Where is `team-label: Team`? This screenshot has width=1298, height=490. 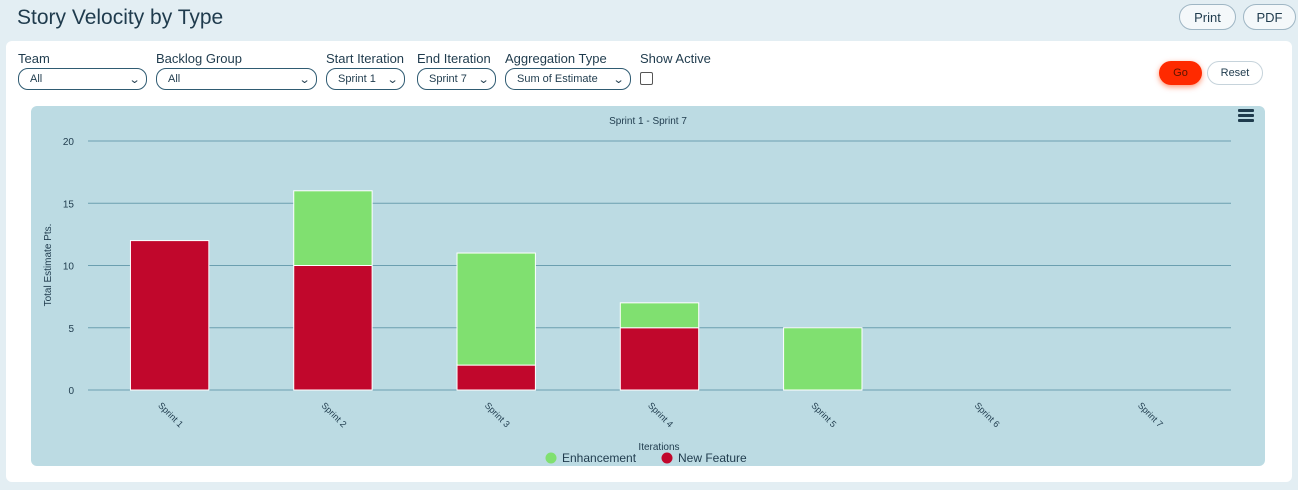
team-label: Team is located at coordinates (34, 58).